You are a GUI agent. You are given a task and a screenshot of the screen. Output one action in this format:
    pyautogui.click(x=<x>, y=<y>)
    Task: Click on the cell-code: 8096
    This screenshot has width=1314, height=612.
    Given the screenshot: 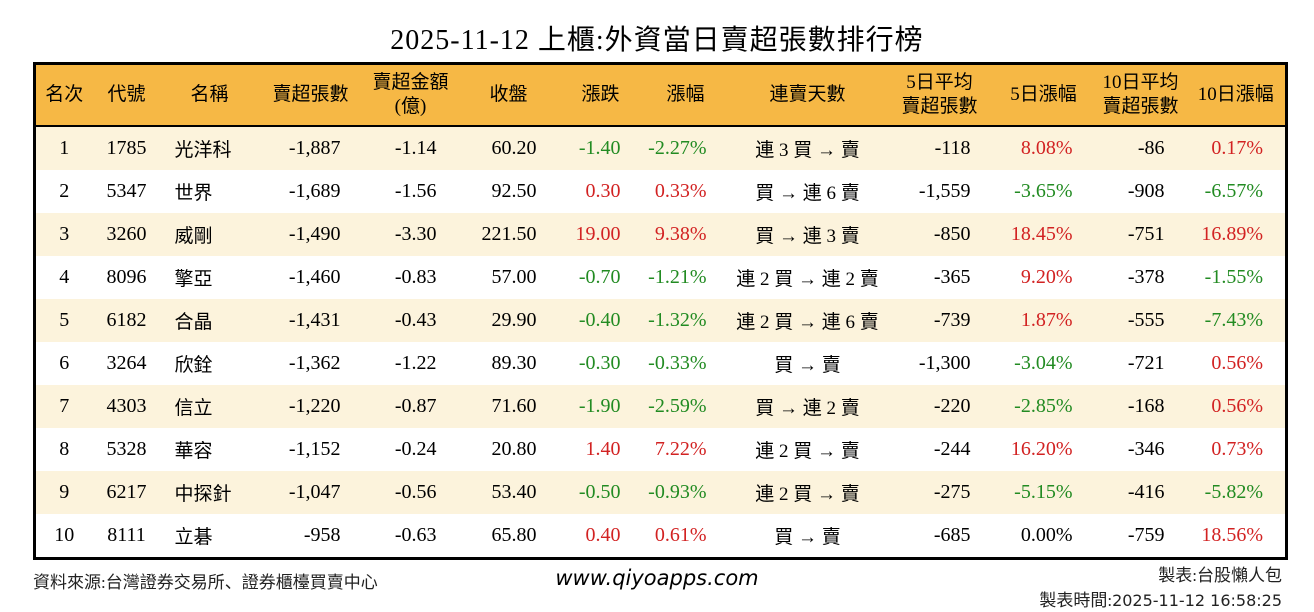 What is the action you would take?
    pyautogui.click(x=126, y=277)
    